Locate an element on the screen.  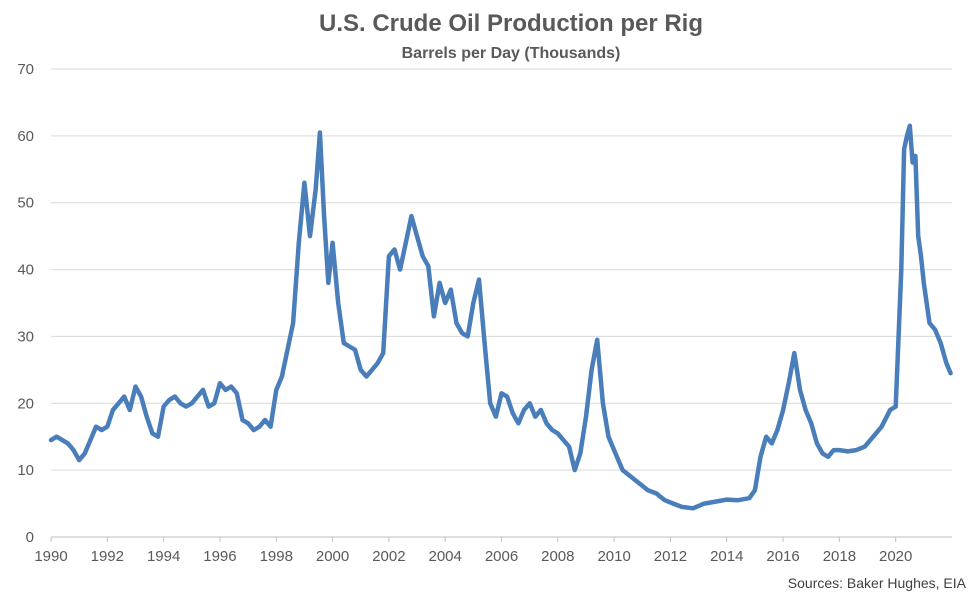
y-tick-label: 20 is located at coordinates (25, 403).